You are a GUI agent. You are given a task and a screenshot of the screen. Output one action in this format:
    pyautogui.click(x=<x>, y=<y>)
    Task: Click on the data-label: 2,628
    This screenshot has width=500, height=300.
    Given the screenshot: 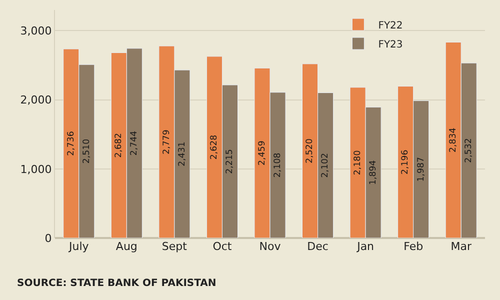 What is the action you would take?
    pyautogui.click(x=215, y=147)
    